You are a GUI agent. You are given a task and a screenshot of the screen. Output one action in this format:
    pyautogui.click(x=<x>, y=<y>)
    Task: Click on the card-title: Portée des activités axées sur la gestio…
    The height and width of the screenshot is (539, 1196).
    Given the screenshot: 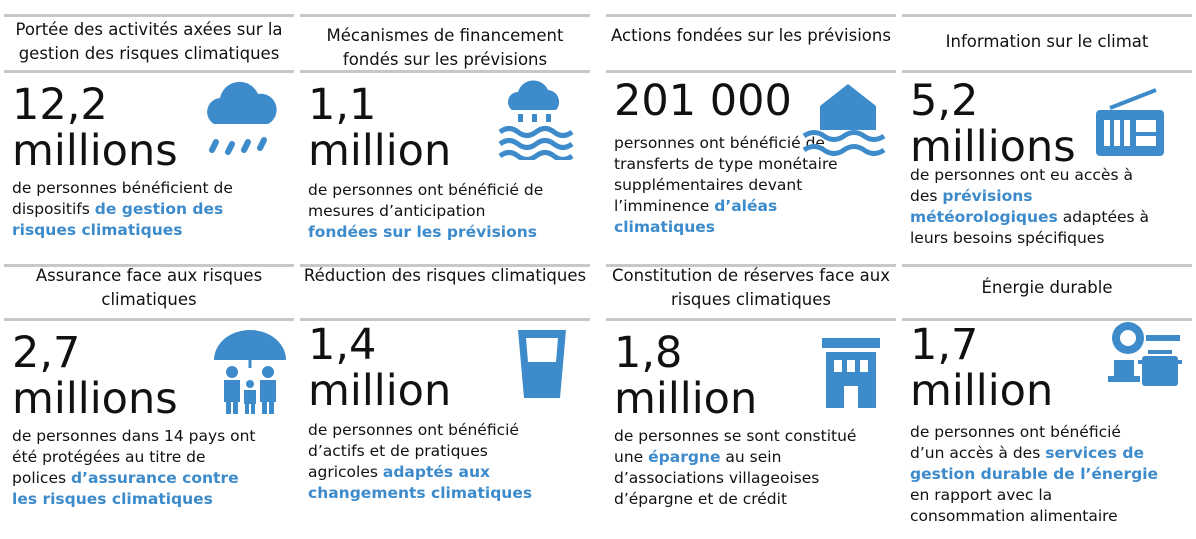 What is the action you would take?
    pyautogui.click(x=149, y=41)
    